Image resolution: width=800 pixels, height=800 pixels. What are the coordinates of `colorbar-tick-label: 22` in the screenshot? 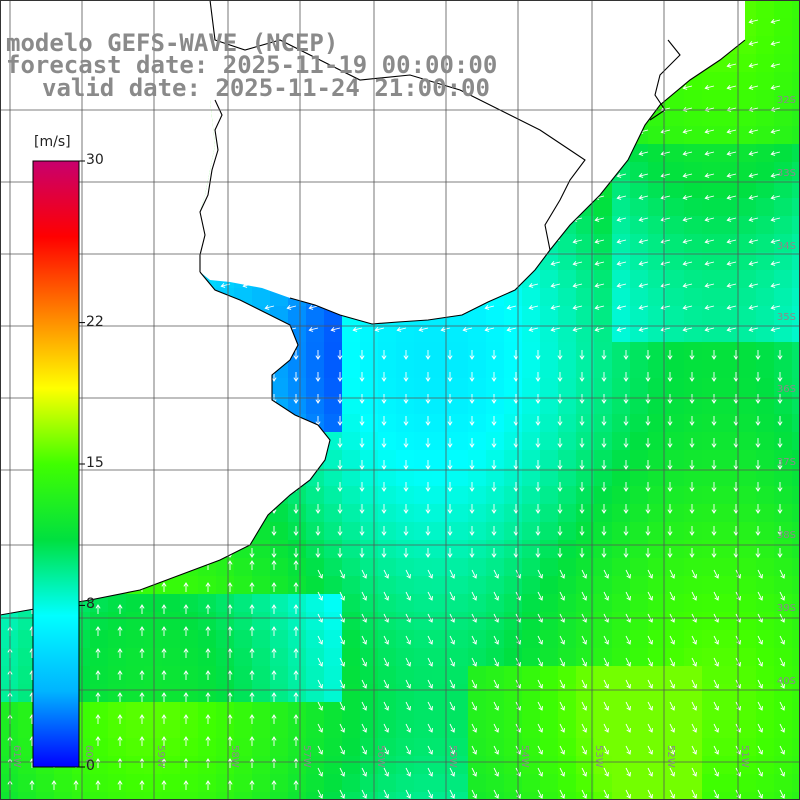 It's located at (95, 321).